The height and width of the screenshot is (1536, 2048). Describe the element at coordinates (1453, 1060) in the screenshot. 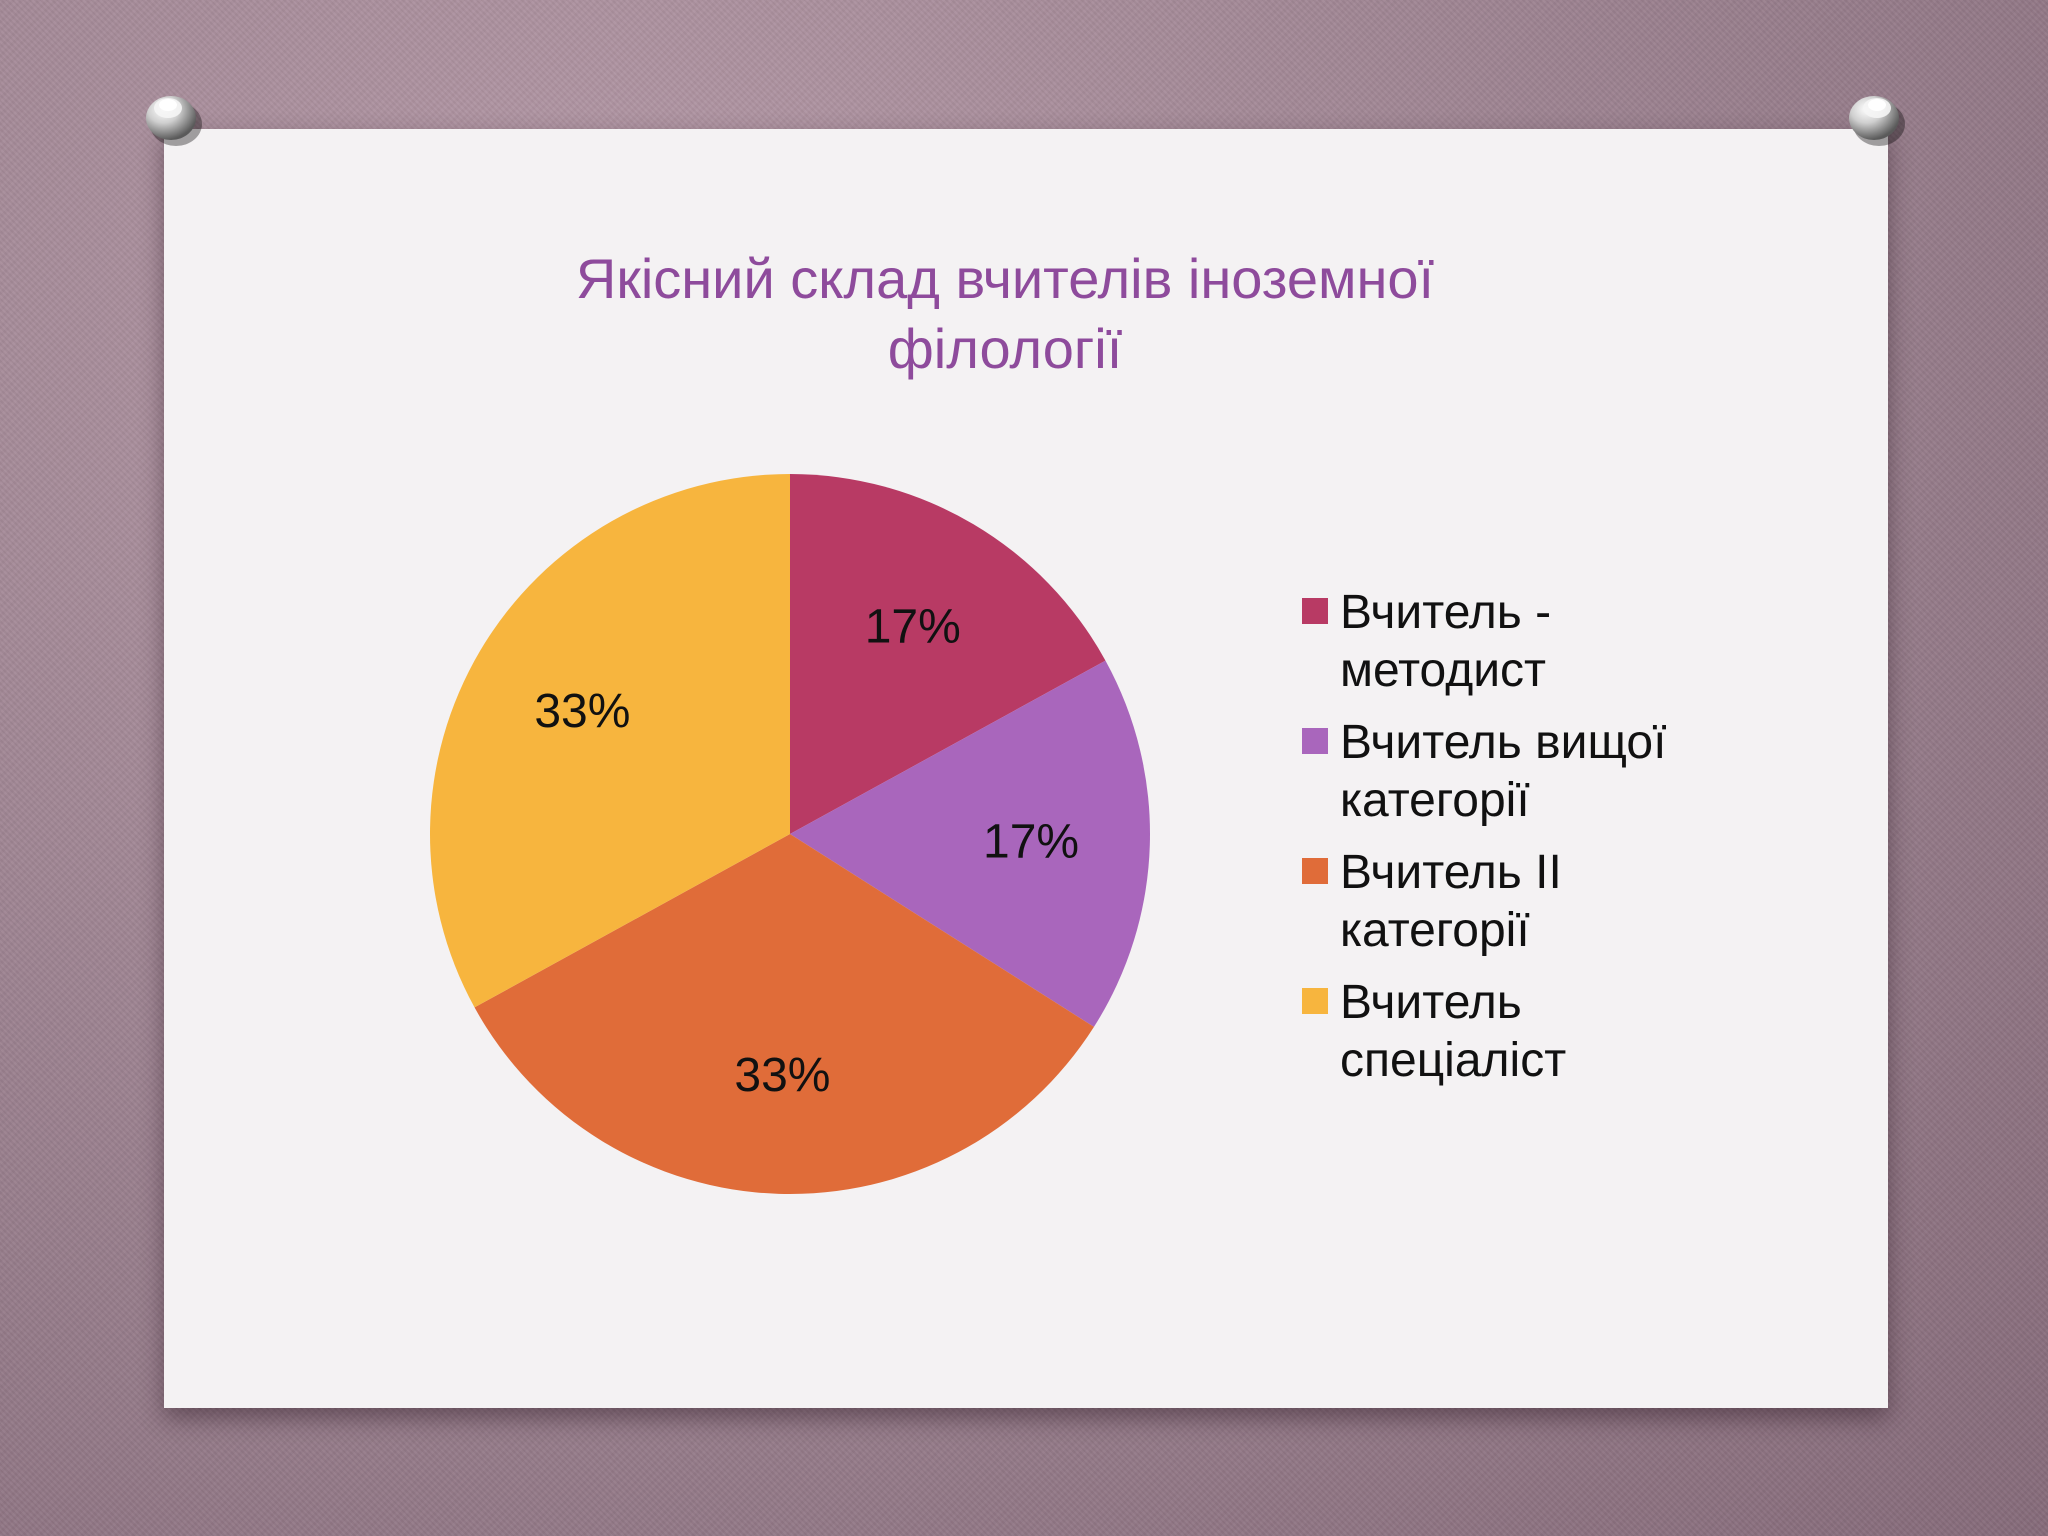

I see `legend-label: спеціаліст` at that location.